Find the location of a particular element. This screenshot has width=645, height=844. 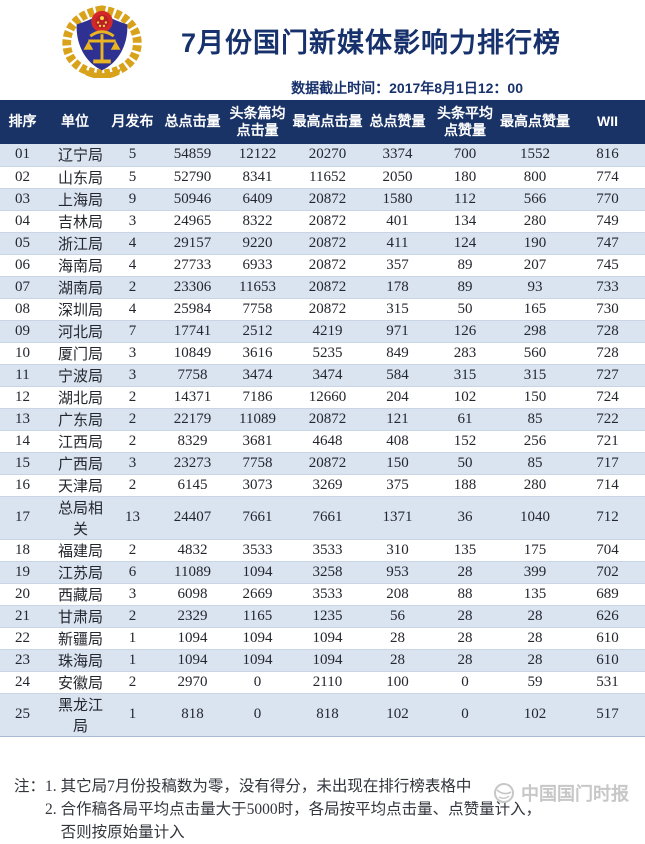

cell-unit: 湖北局 is located at coordinates (75, 397).